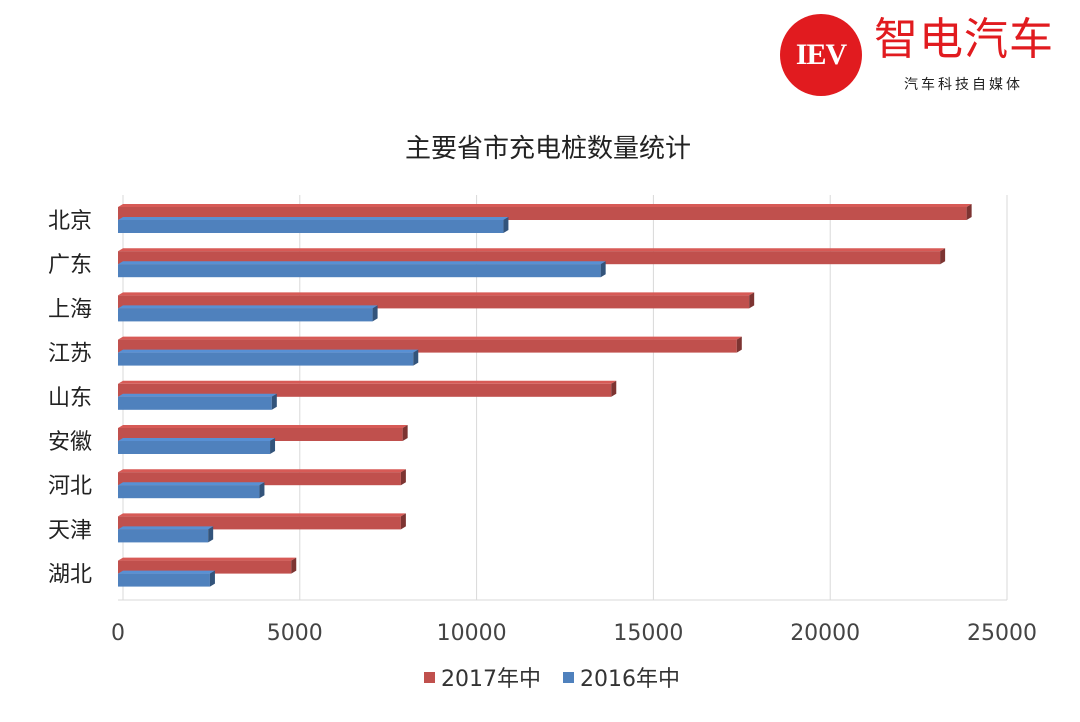 This screenshot has width=1080, height=722. I want to click on bar-2017年中-江苏, so click(430, 344).